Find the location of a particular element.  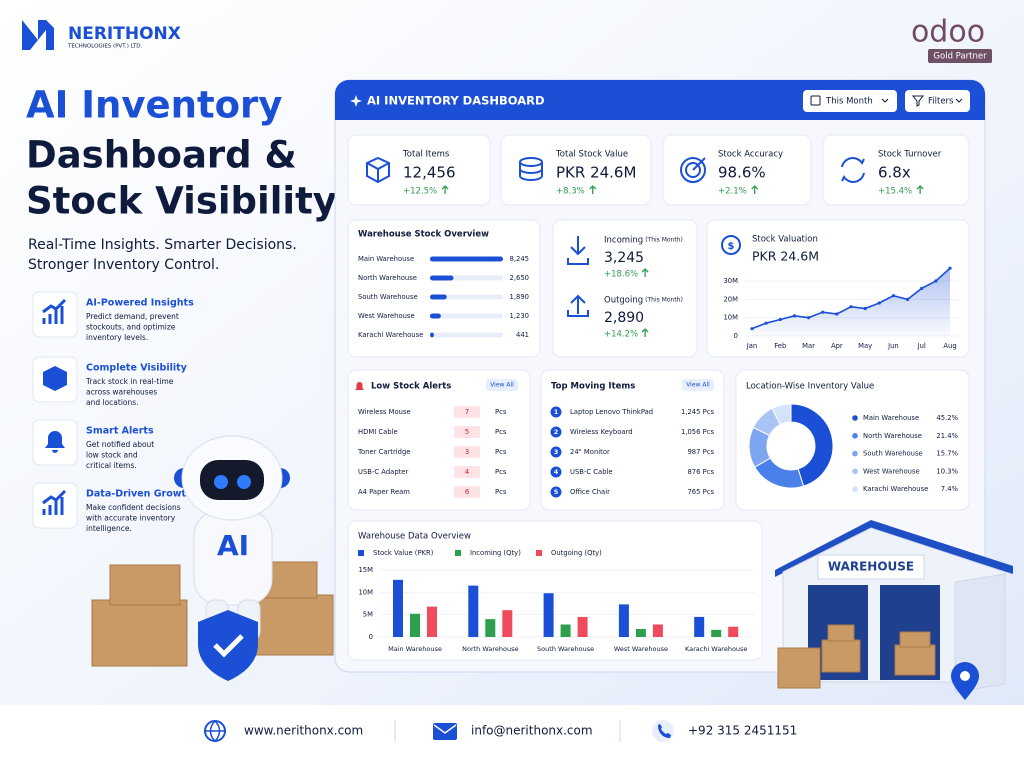

feature-text: and locations. is located at coordinates (112, 402).